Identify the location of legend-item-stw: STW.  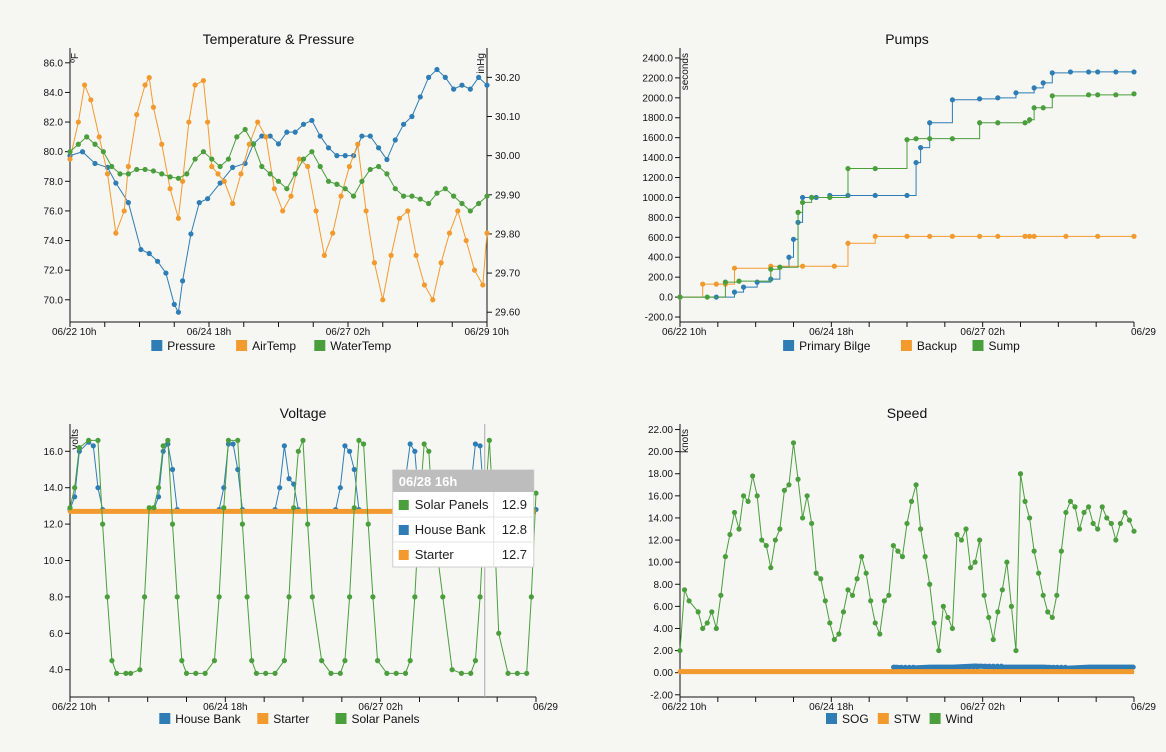
(899, 719).